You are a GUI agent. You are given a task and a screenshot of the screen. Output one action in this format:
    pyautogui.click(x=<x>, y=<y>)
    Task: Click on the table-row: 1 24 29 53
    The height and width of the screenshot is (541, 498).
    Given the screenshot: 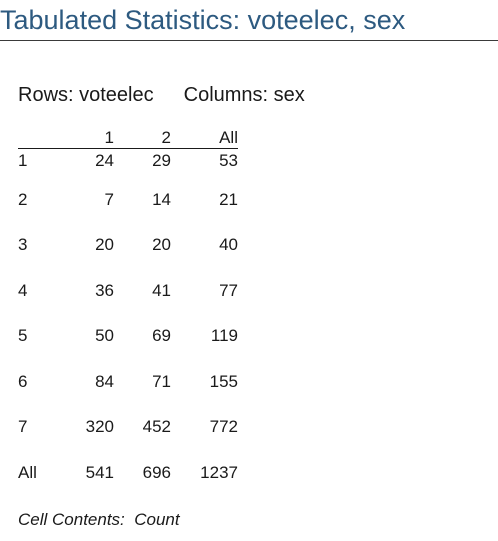 What is the action you would take?
    pyautogui.click(x=128, y=163)
    